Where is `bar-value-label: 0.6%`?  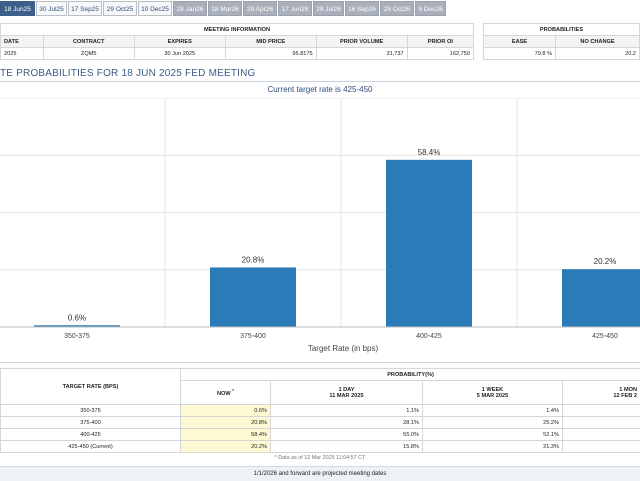 bar-value-label: 0.6% is located at coordinates (77, 317).